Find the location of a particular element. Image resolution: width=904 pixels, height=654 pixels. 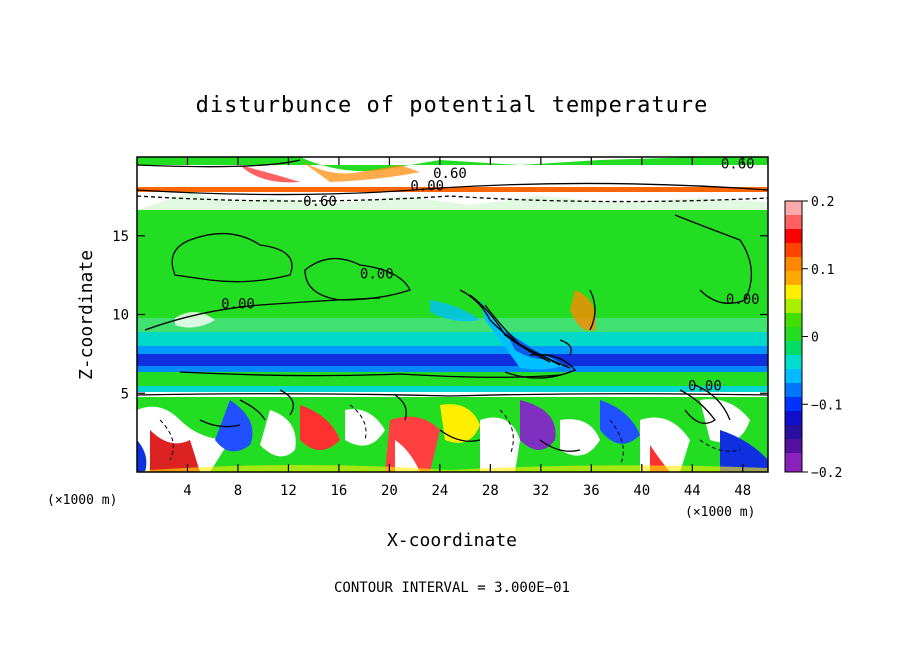

x-tick-label: 48 is located at coordinates (742, 491).